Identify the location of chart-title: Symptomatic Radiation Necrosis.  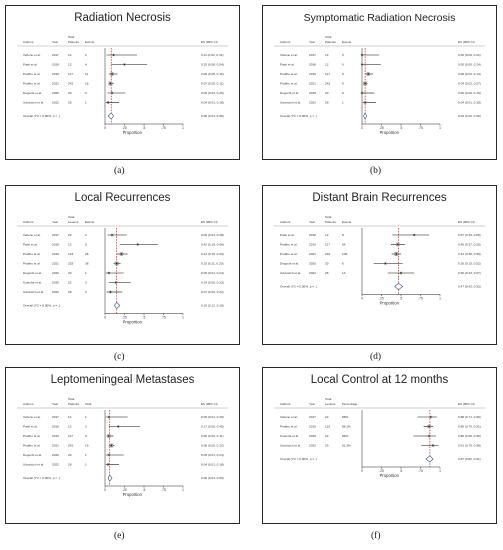
(380, 18).